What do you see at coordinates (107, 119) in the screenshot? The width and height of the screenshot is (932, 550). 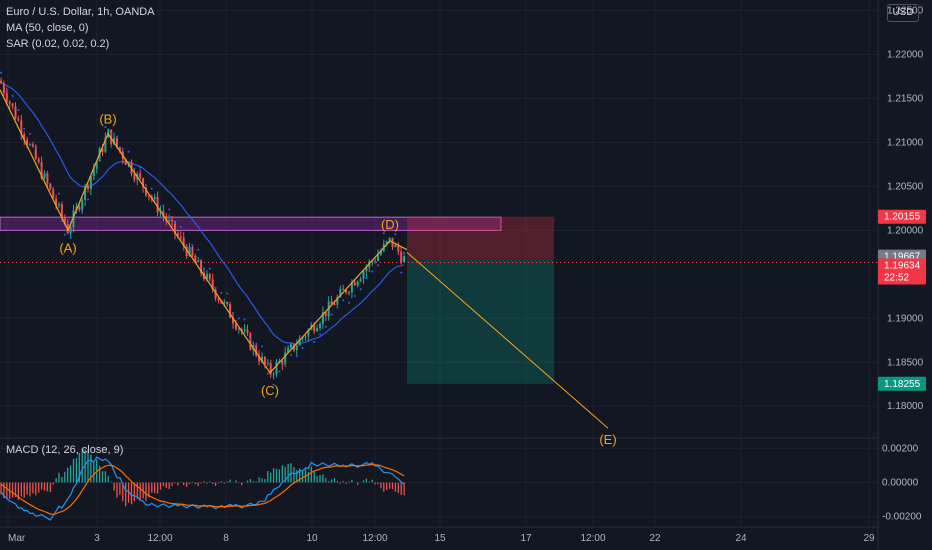 I see `wave-label-2: (B)` at bounding box center [107, 119].